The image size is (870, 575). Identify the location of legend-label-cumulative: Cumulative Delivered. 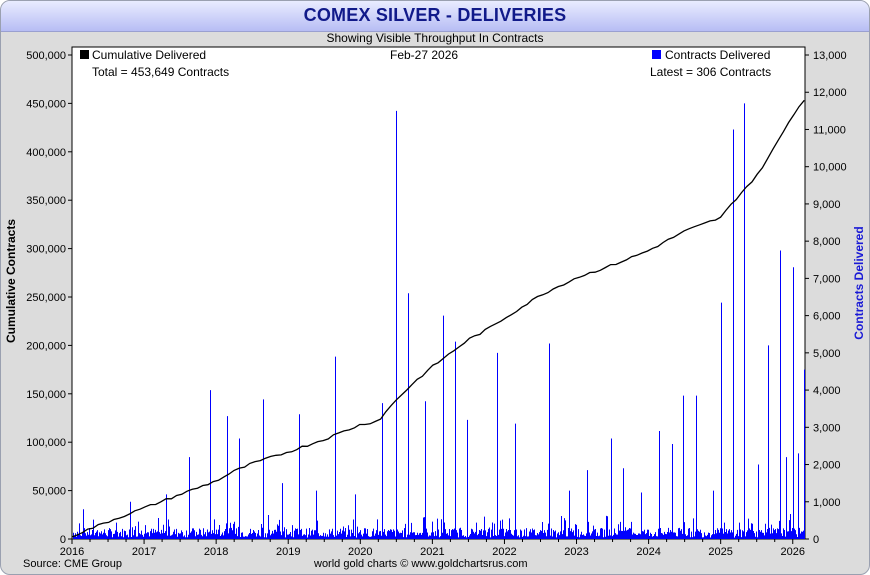
(149, 55).